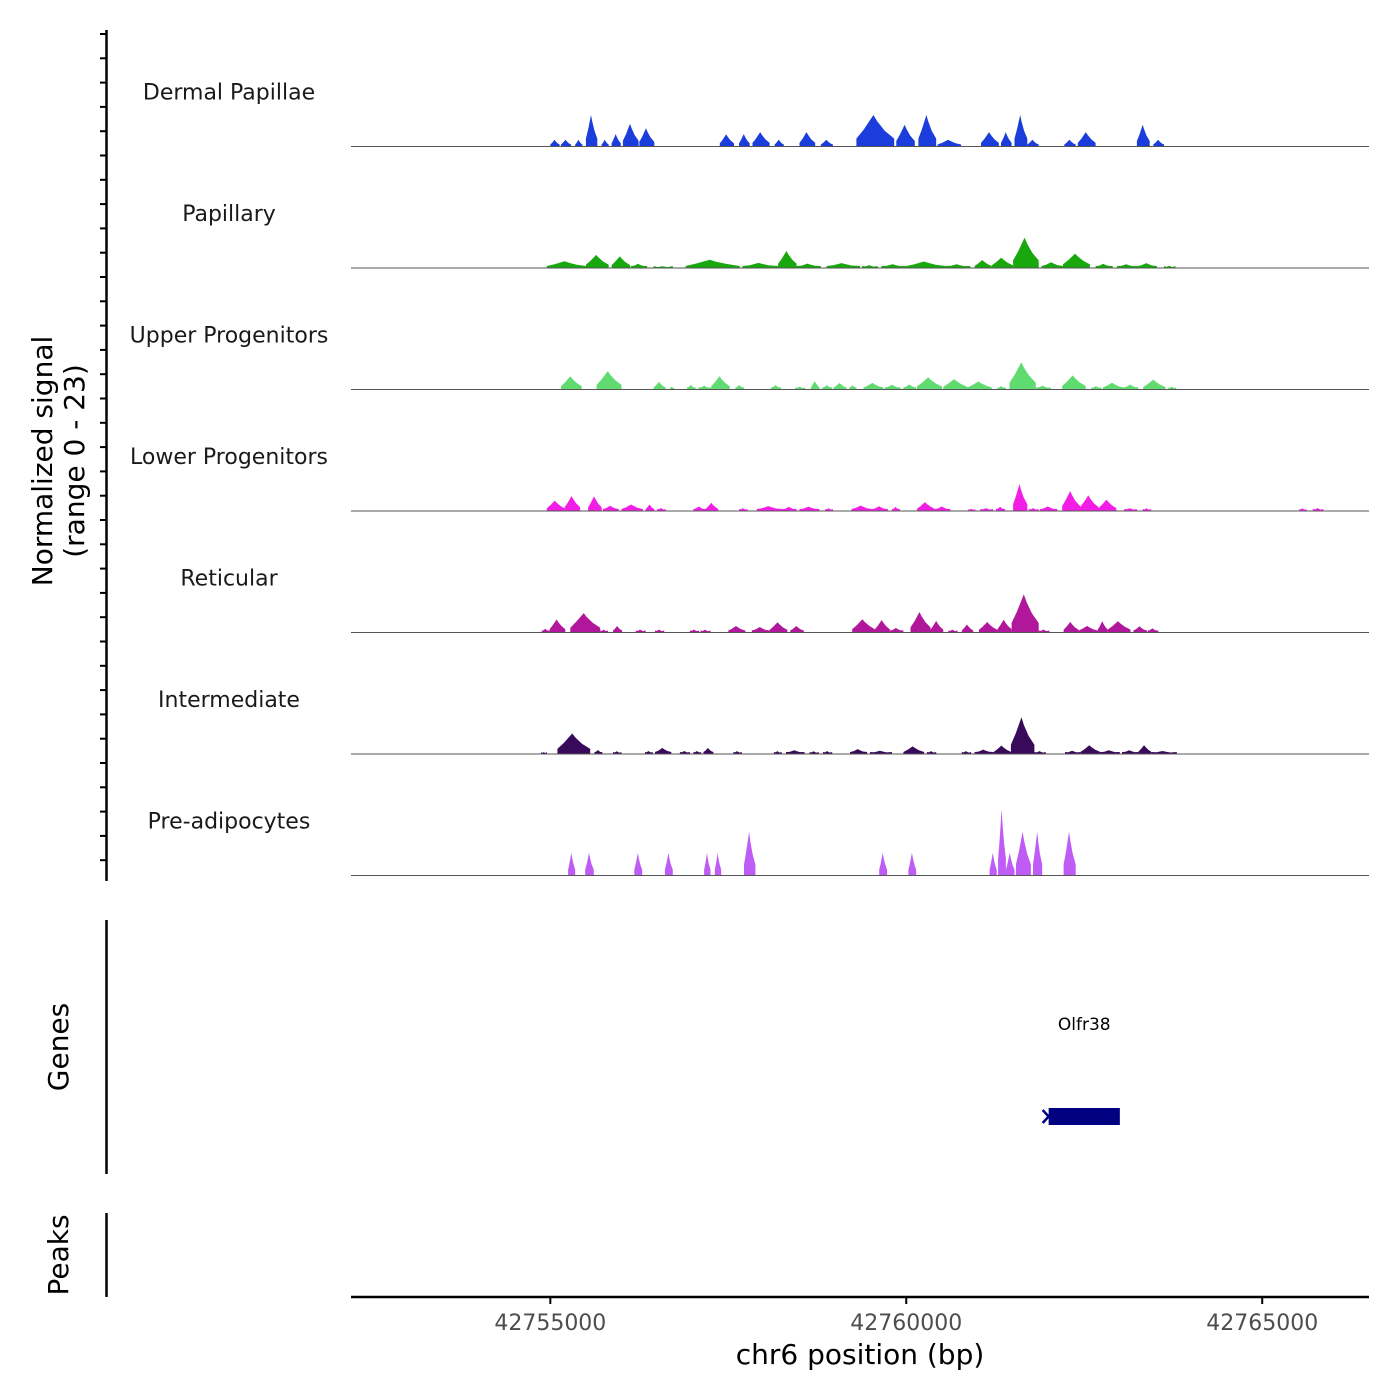  What do you see at coordinates (749, 478) in the screenshot?
I see `track-lower-progenitors: Lower Progenitors` at bounding box center [749, 478].